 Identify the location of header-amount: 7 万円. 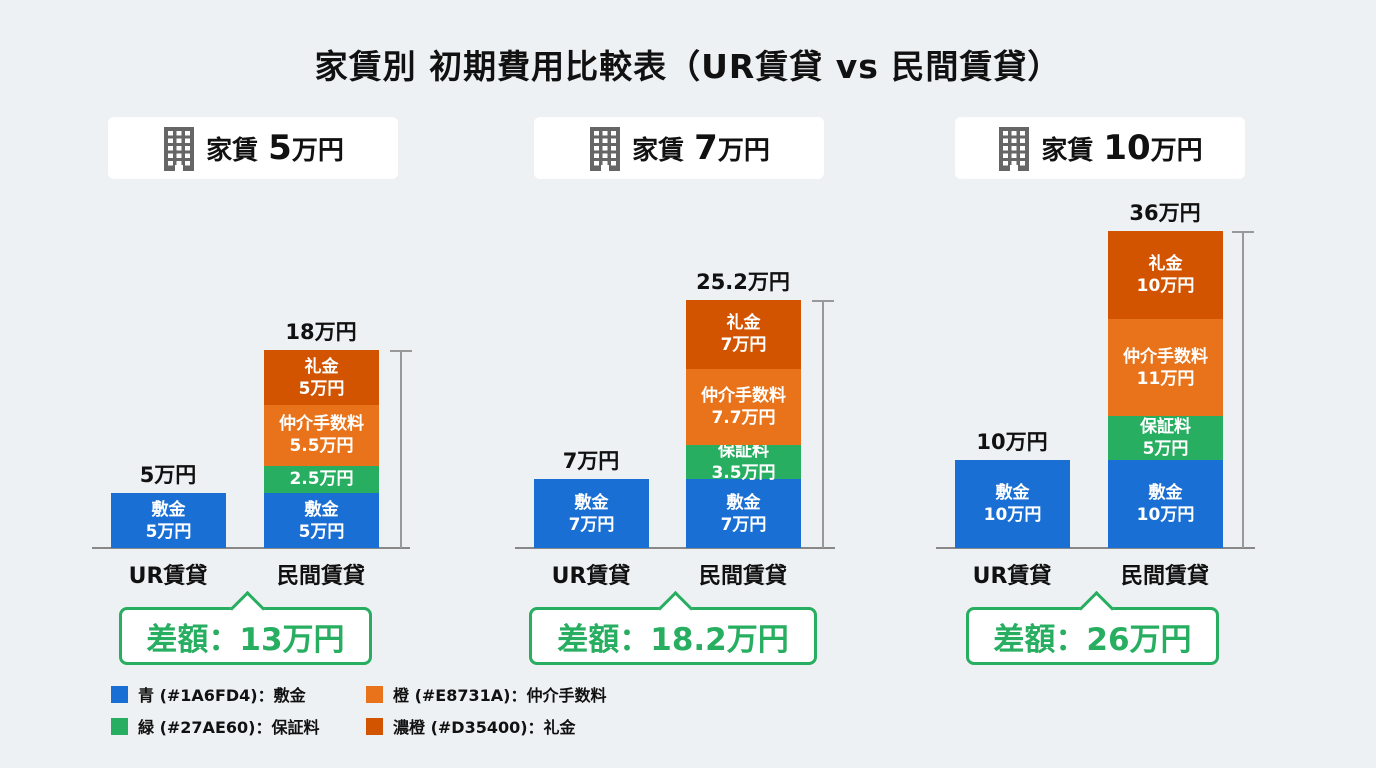
(732, 148).